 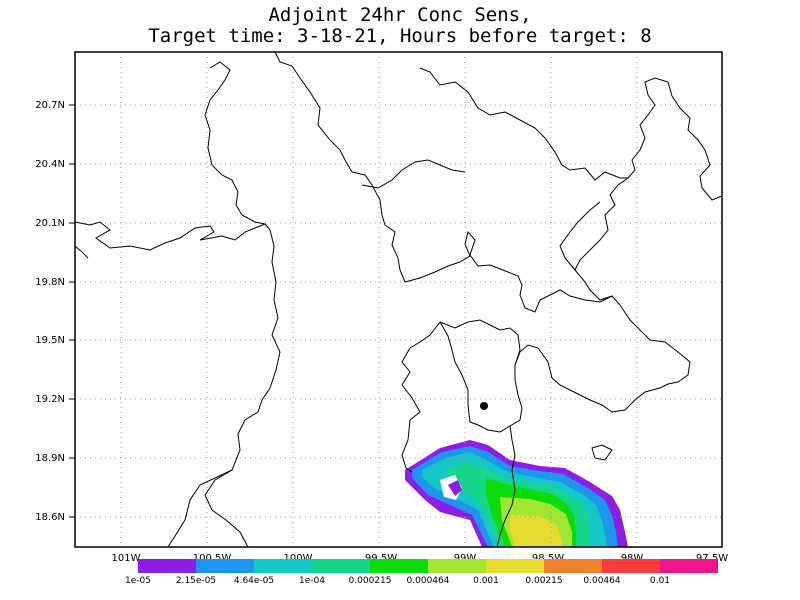 I want to click on color-bar-label: 1e-04, so click(x=312, y=581).